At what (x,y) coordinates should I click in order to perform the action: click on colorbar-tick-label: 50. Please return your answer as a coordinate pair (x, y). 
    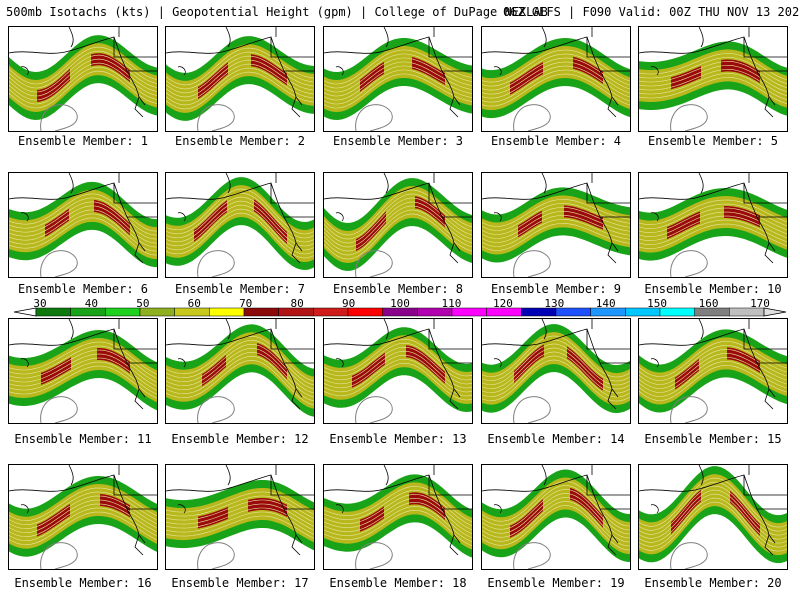
    Looking at the image, I should click on (143, 303).